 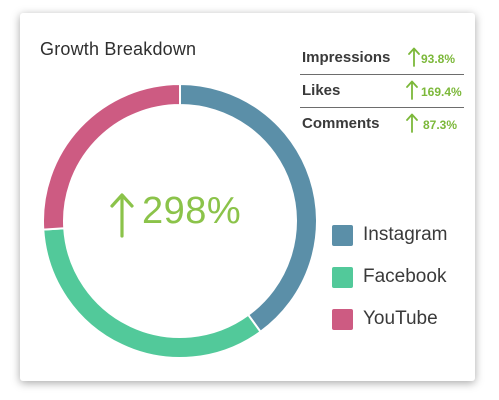 I want to click on legend-label: Instagram, so click(x=405, y=234).